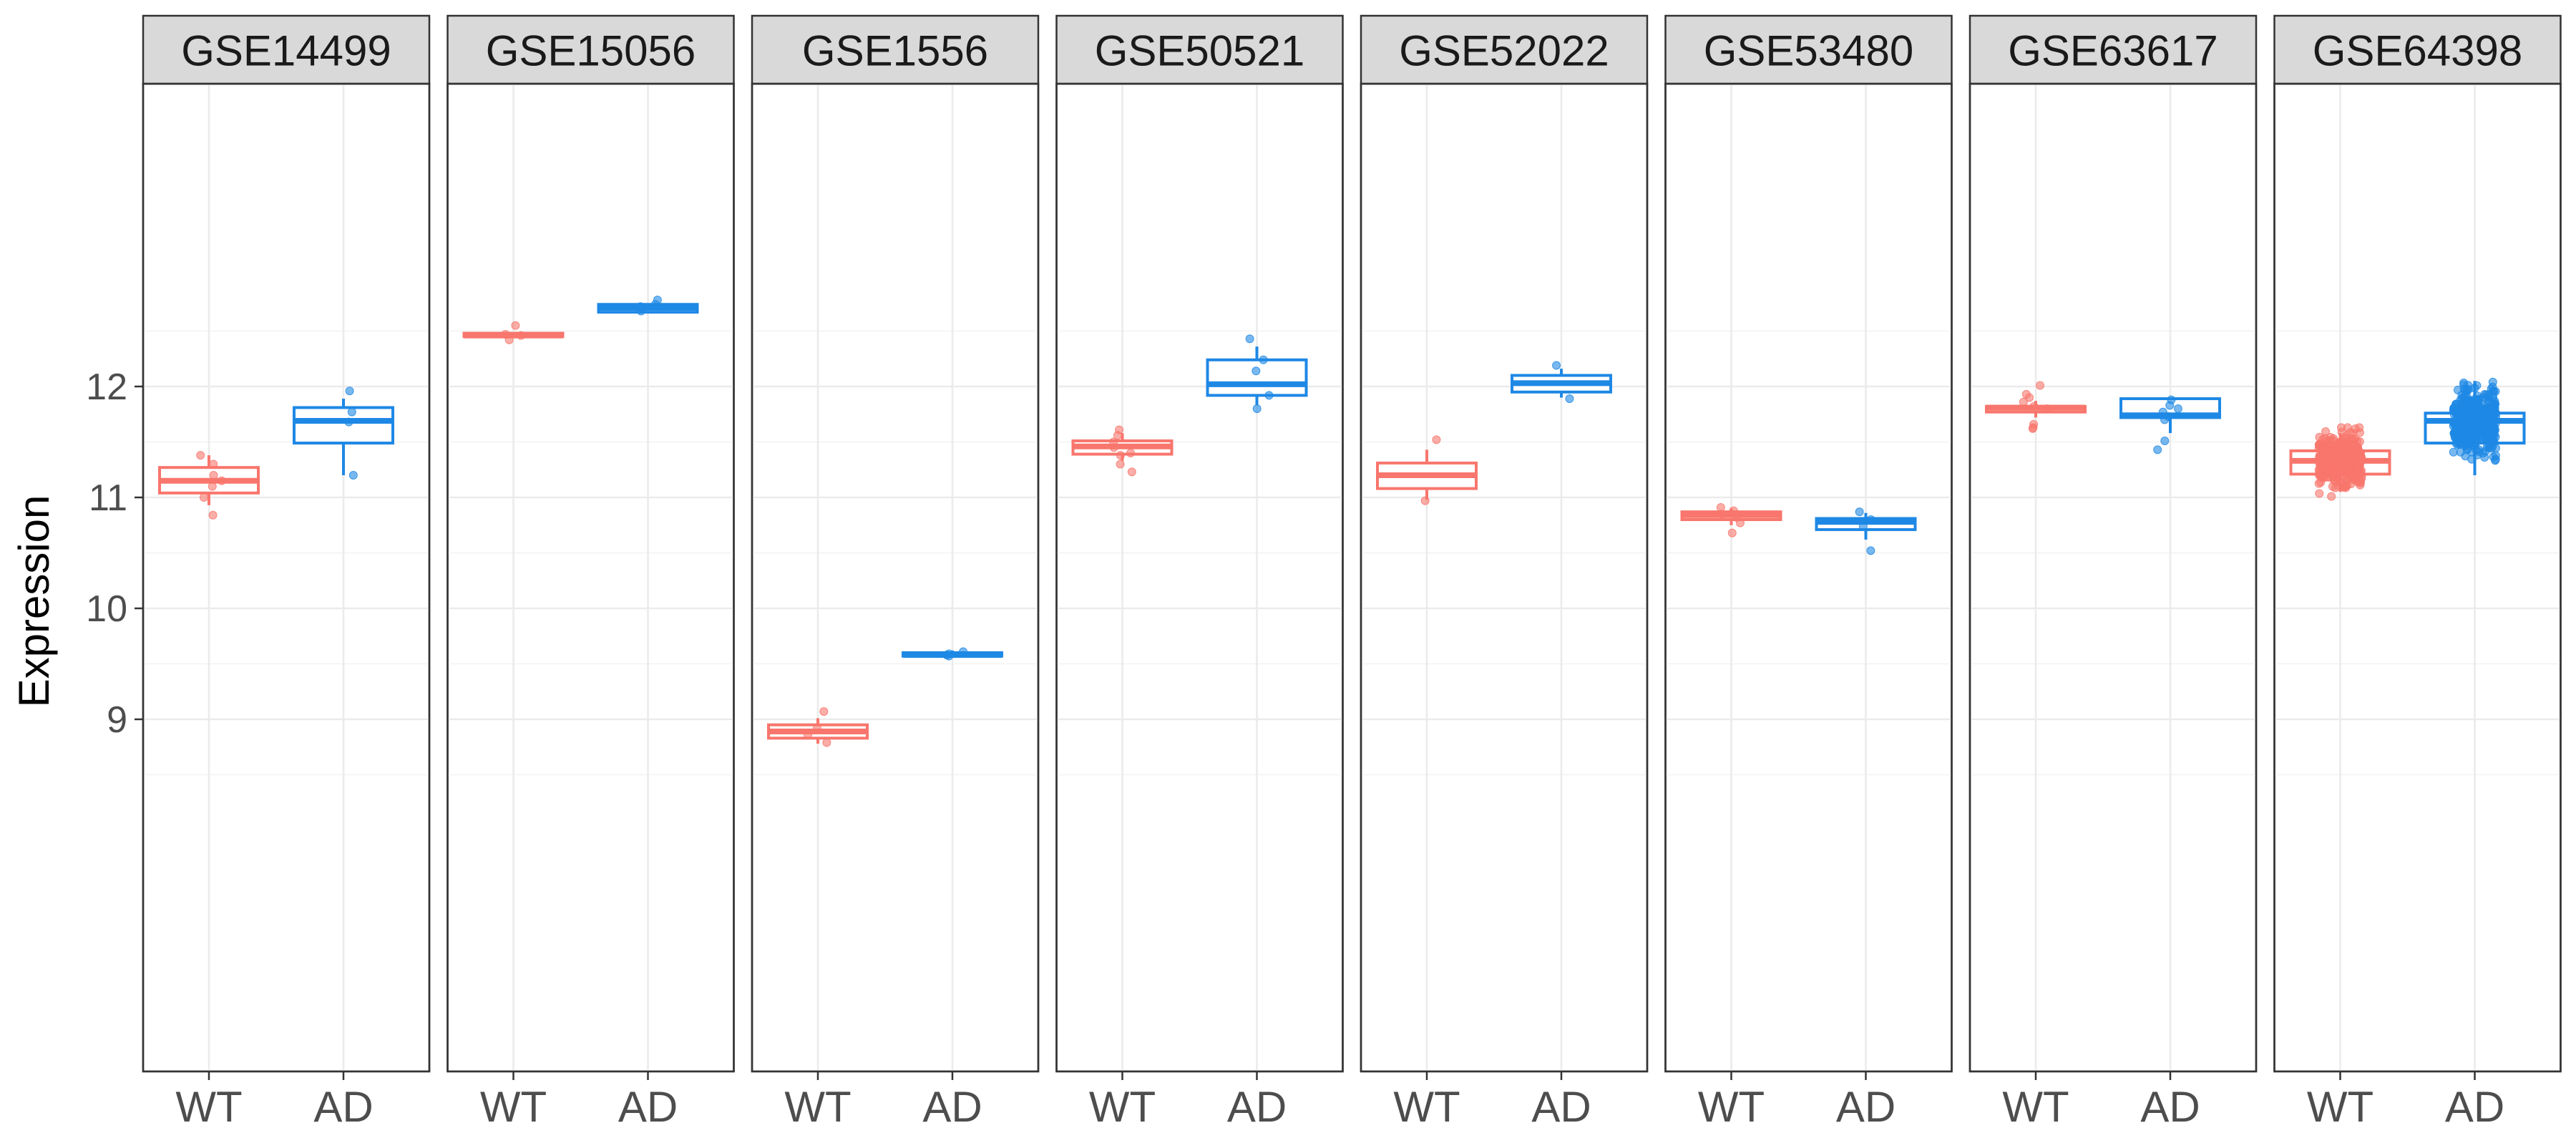  What do you see at coordinates (34, 601) in the screenshot?
I see `y-axis-title: Expression` at bounding box center [34, 601].